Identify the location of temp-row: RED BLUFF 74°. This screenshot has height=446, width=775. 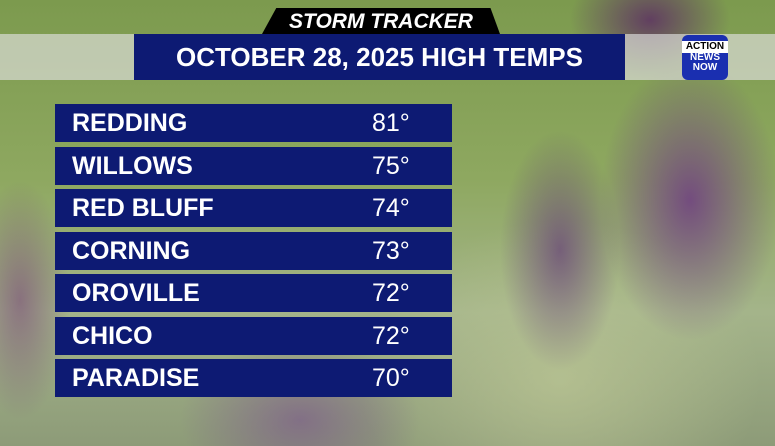
(253, 208).